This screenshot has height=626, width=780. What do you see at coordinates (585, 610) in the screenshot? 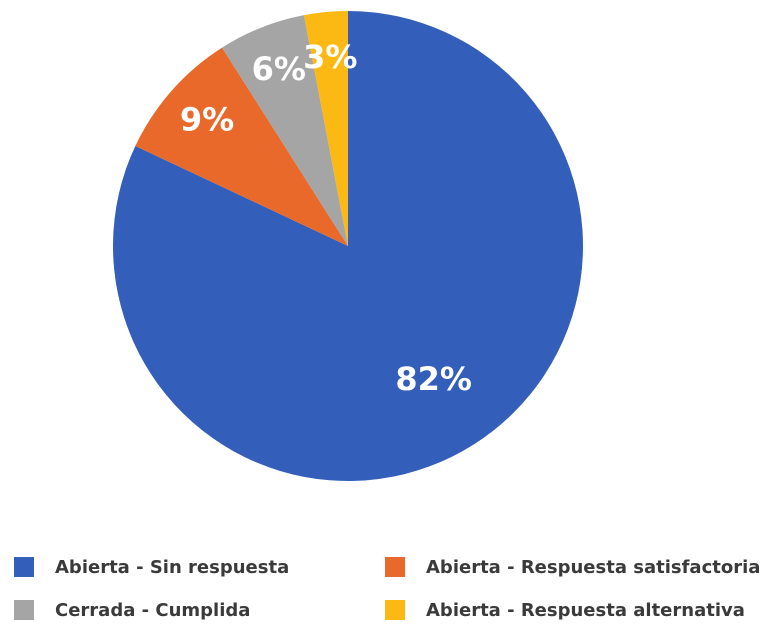
I see `legend-label: Abierta - Respuesta alternativa` at bounding box center [585, 610].